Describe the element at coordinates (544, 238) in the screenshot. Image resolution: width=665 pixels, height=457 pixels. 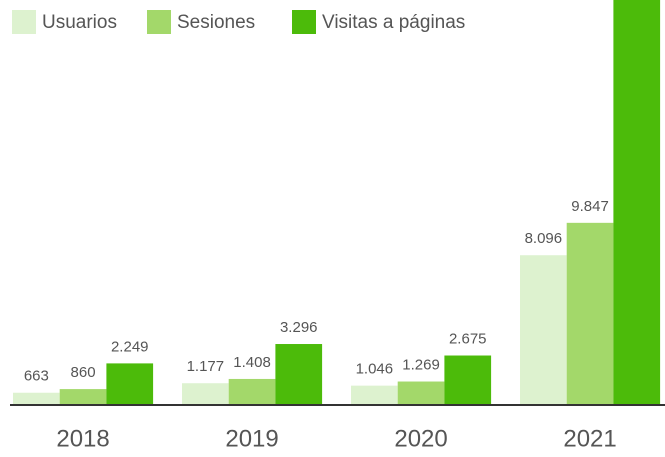
I see `value-label: 8.096` at that location.